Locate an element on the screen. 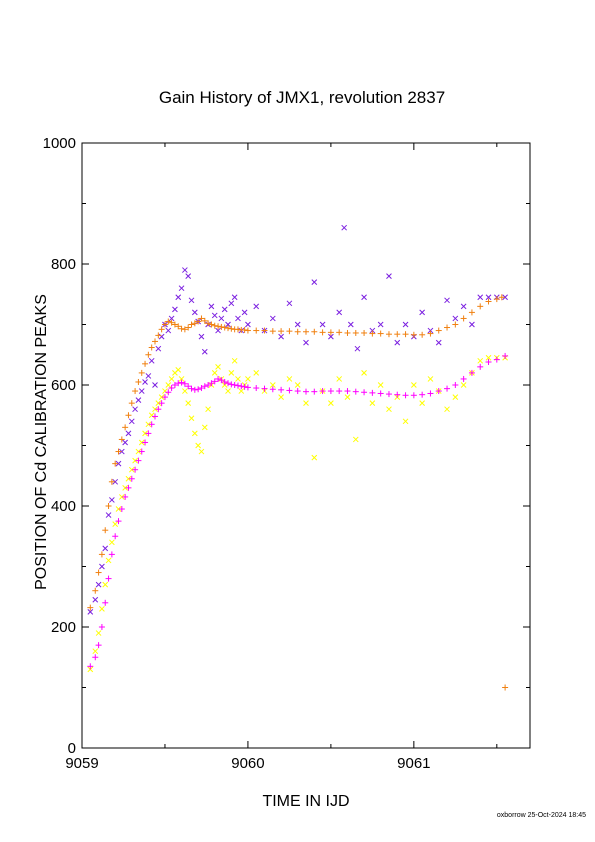  chart-title: Gain History of JMX1, revolution 2837 is located at coordinates (302, 97).